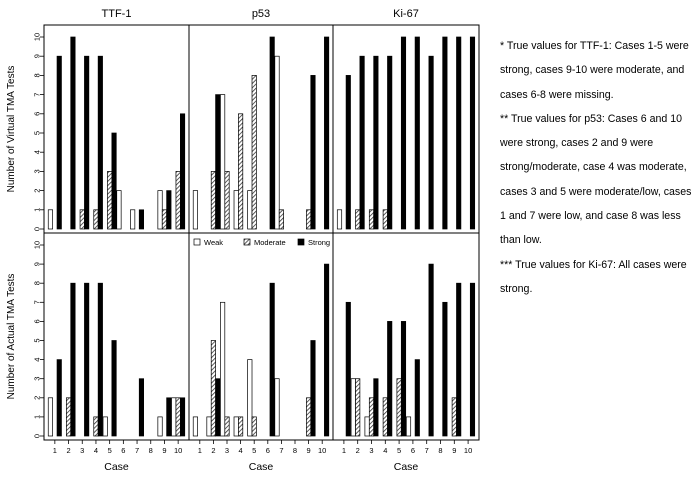 The height and width of the screenshot is (477, 700). I want to click on x-tick-label: 4, so click(96, 450).